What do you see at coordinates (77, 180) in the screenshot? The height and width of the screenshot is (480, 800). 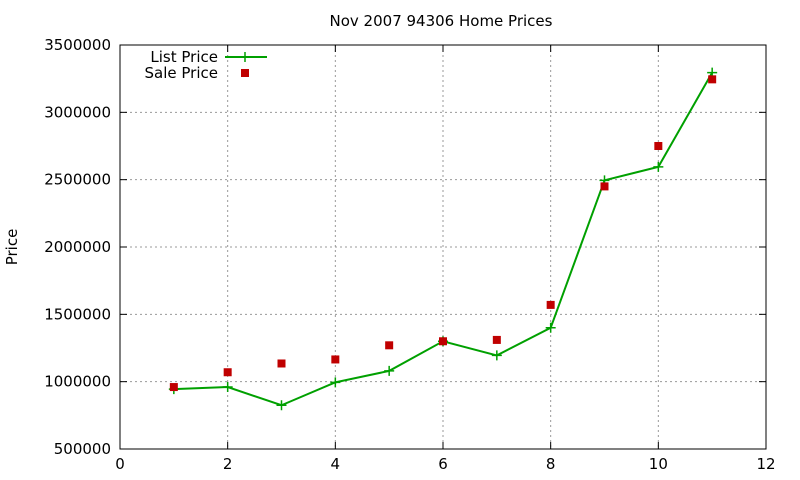 I see `y-tick-label: 2500000` at bounding box center [77, 180].